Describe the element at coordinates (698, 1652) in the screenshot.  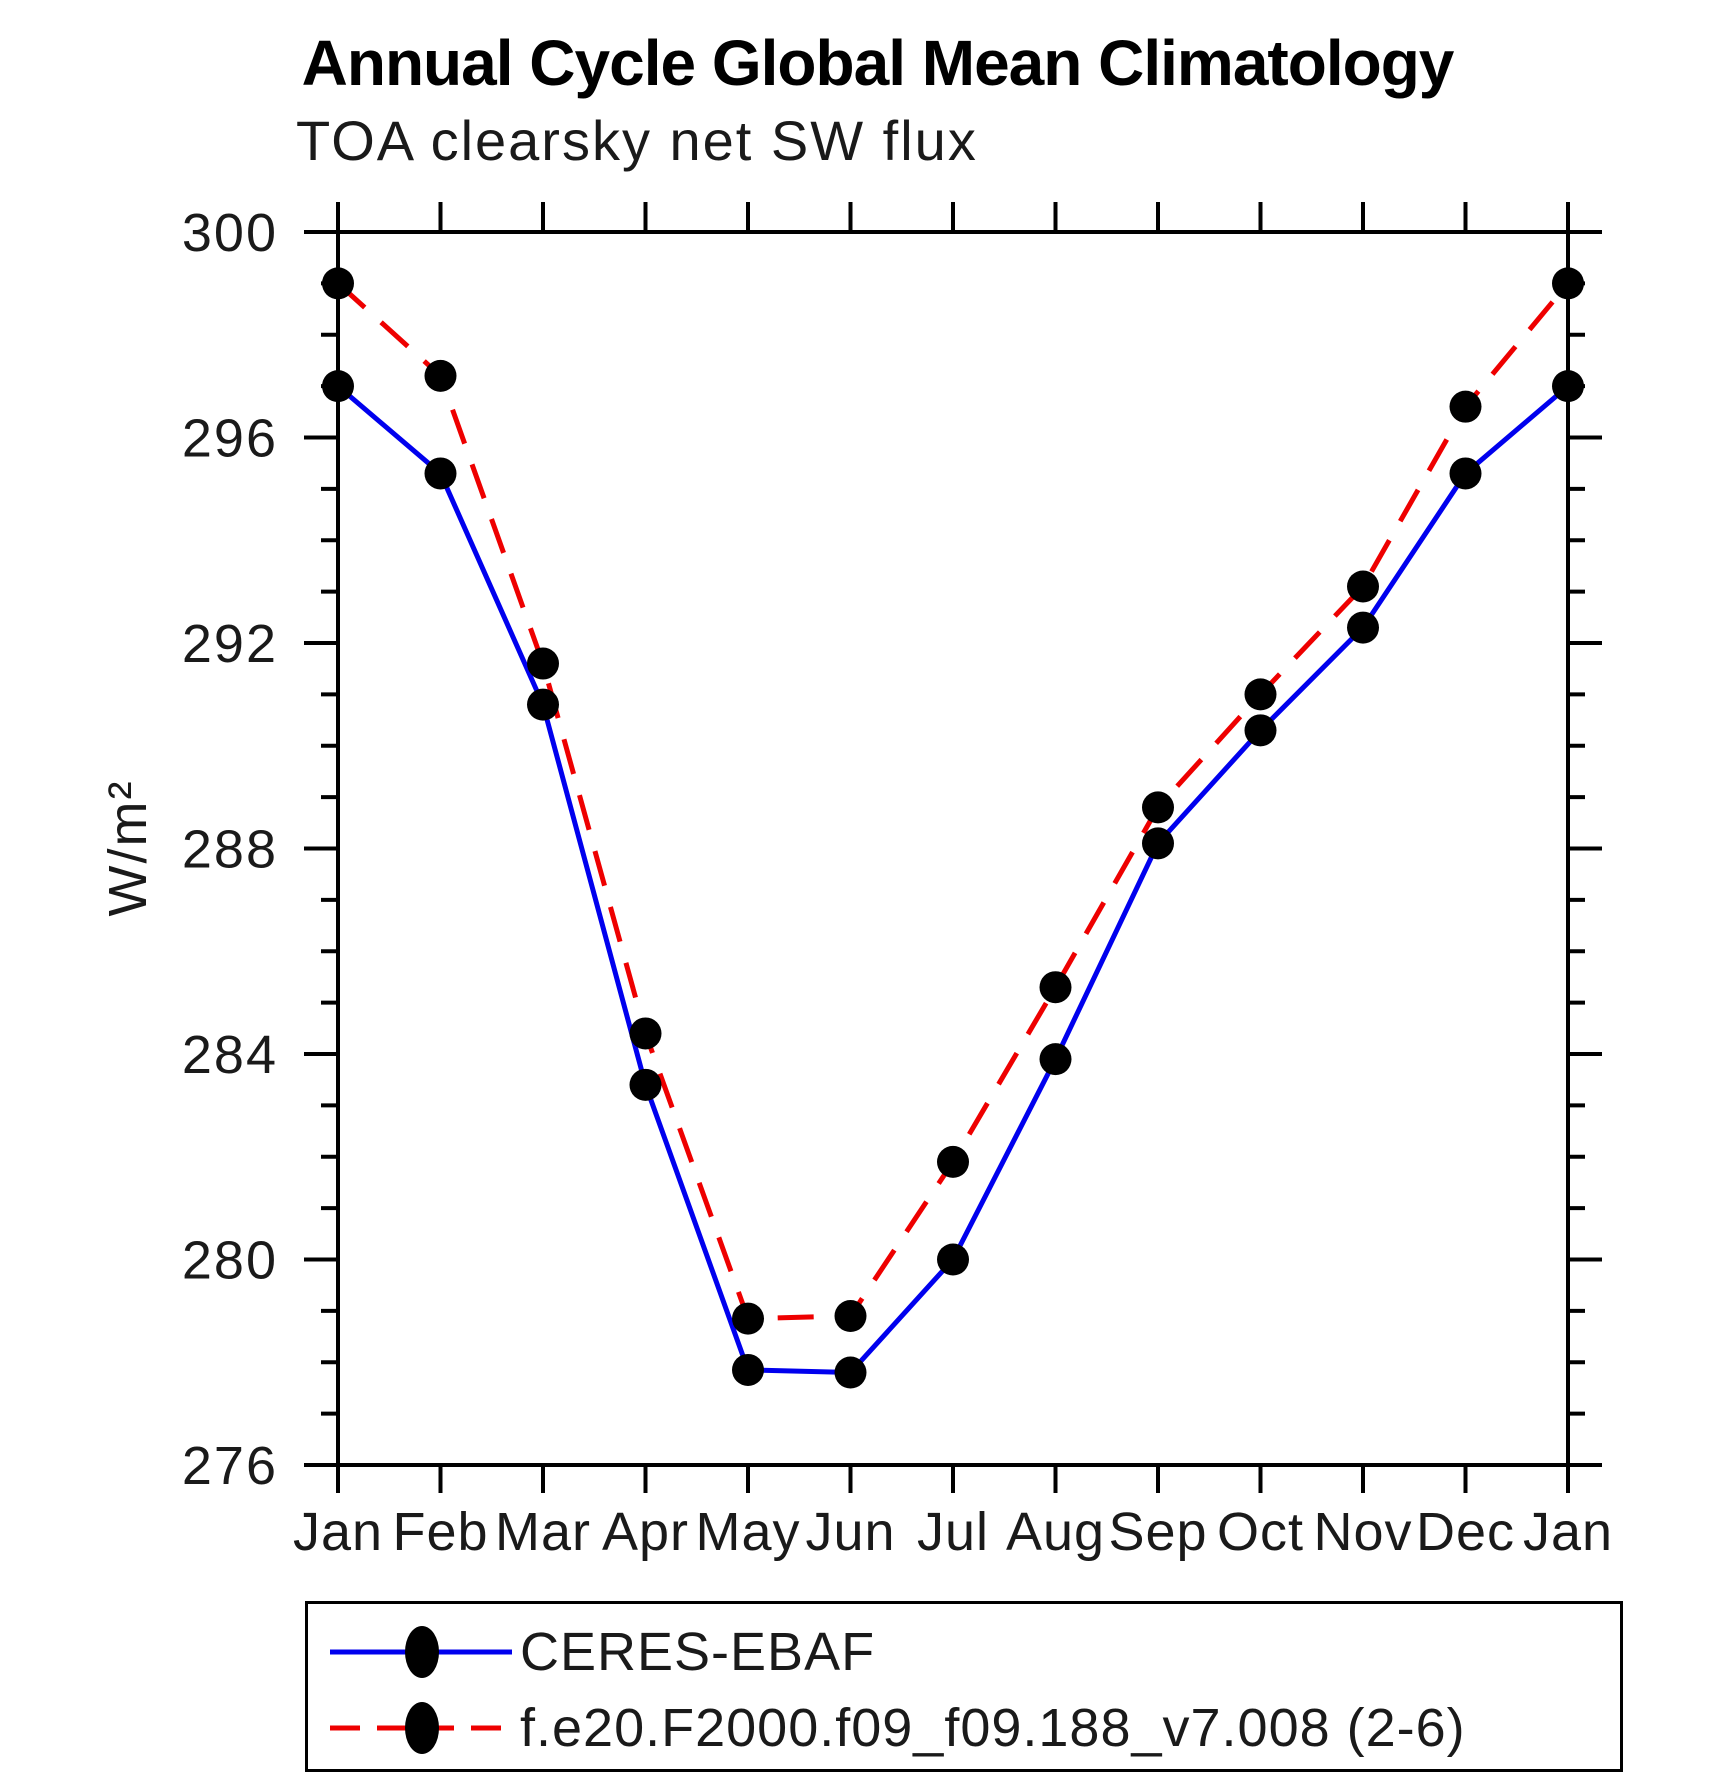
I see `legend-label-ceres-ebaf: CERES-EBAF` at that location.